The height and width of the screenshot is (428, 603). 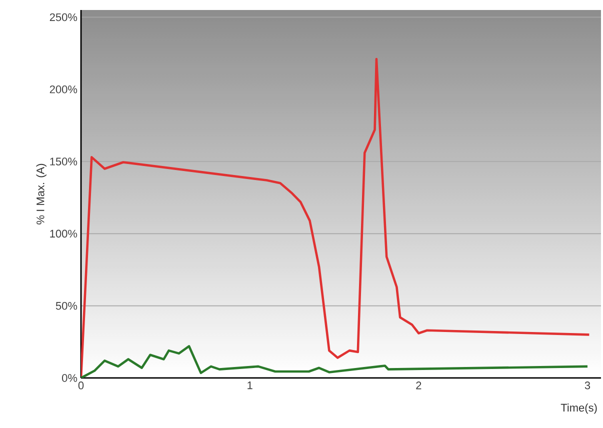 What do you see at coordinates (67, 306) in the screenshot?
I see `y-tick-label: 50%` at bounding box center [67, 306].